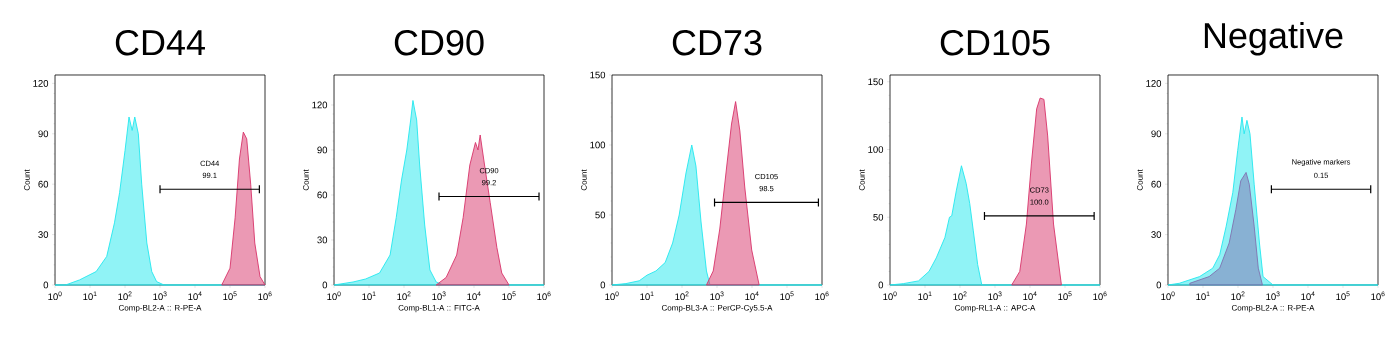 Image resolution: width=1400 pixels, height=347 pixels. What do you see at coordinates (717, 308) in the screenshot?
I see `x-axis-title: Comp-BL3-A :: PerCP-Cy5.5-A` at bounding box center [717, 308].